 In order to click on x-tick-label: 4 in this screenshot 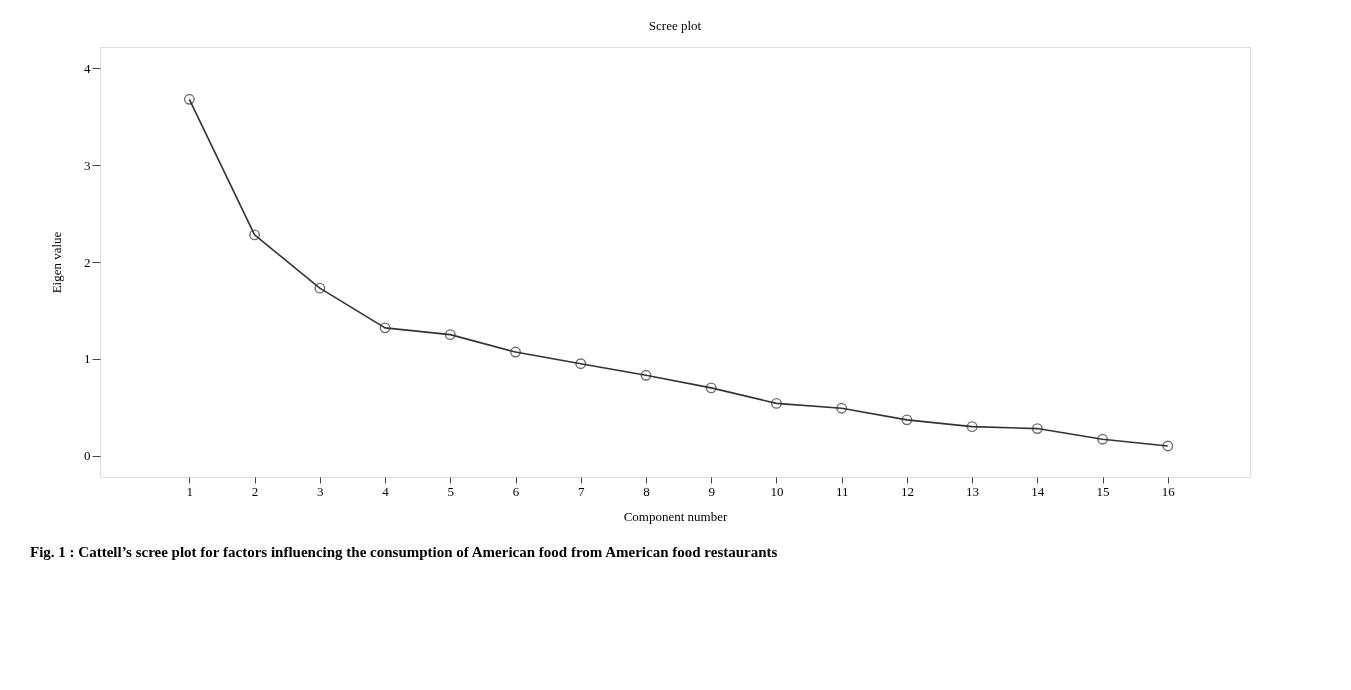, I will do `click(386, 491)`.